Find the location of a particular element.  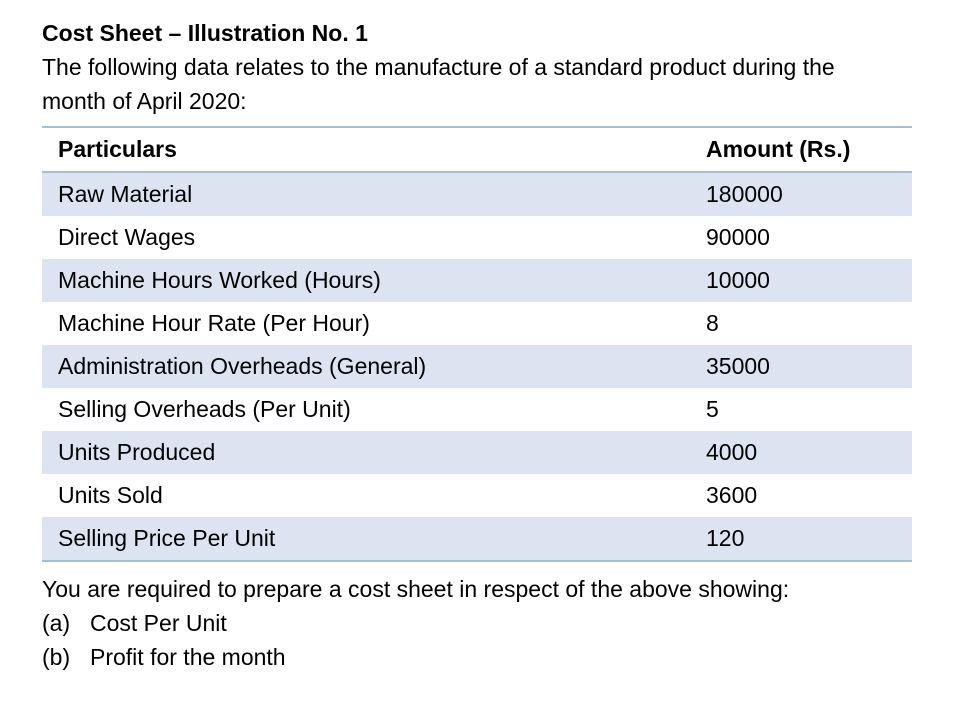

particular-cell: Machine Hours Worked (Hours) is located at coordinates (372, 280).